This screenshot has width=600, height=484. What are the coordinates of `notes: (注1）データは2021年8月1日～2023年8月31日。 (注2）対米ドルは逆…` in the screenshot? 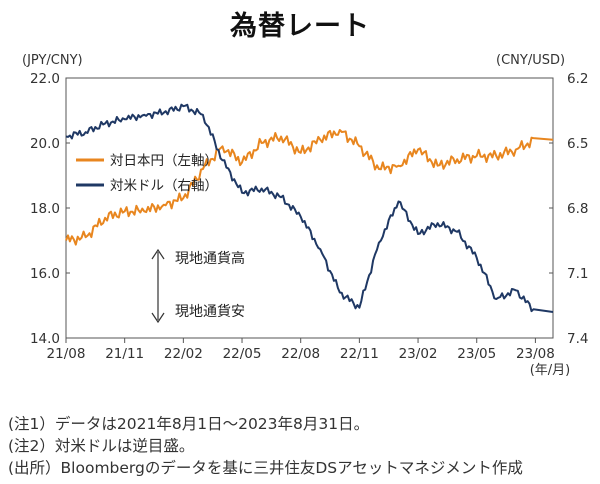 It's located at (265, 446).